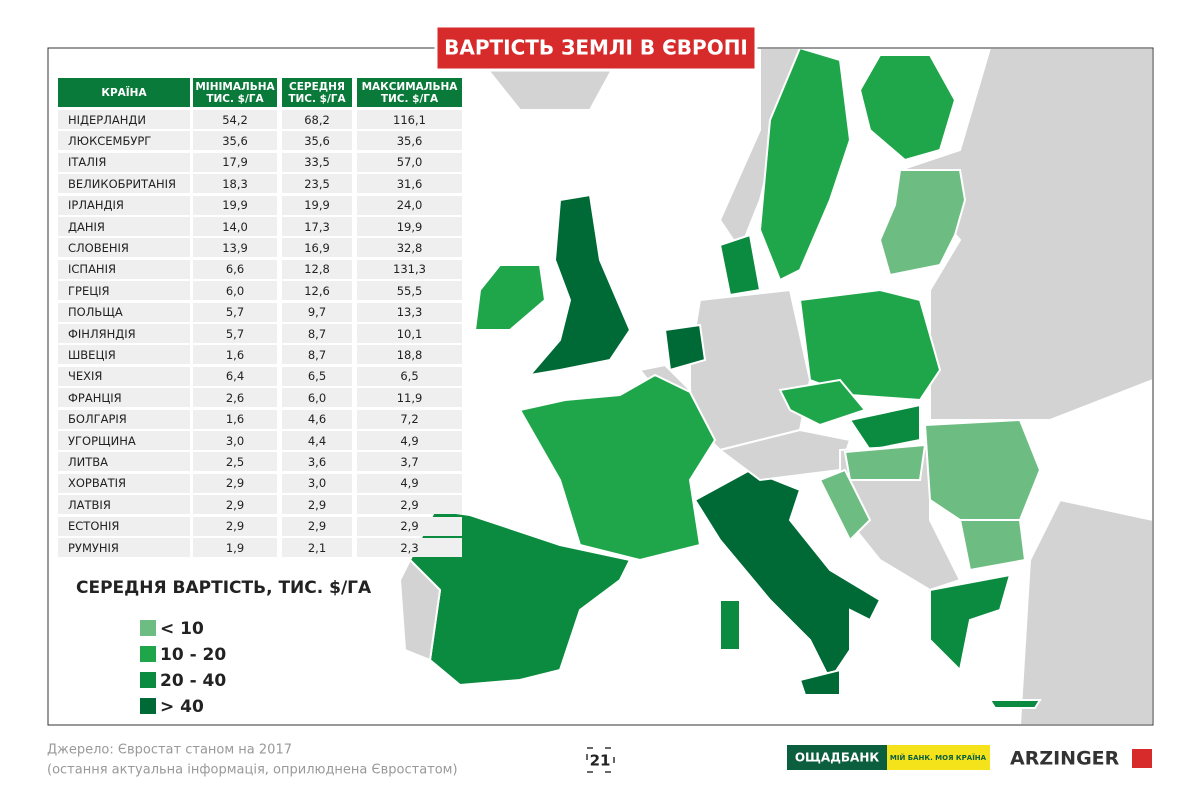 The width and height of the screenshot is (1200, 792). What do you see at coordinates (409, 419) in the screenshot?
I see `table-cell: 7,2` at bounding box center [409, 419].